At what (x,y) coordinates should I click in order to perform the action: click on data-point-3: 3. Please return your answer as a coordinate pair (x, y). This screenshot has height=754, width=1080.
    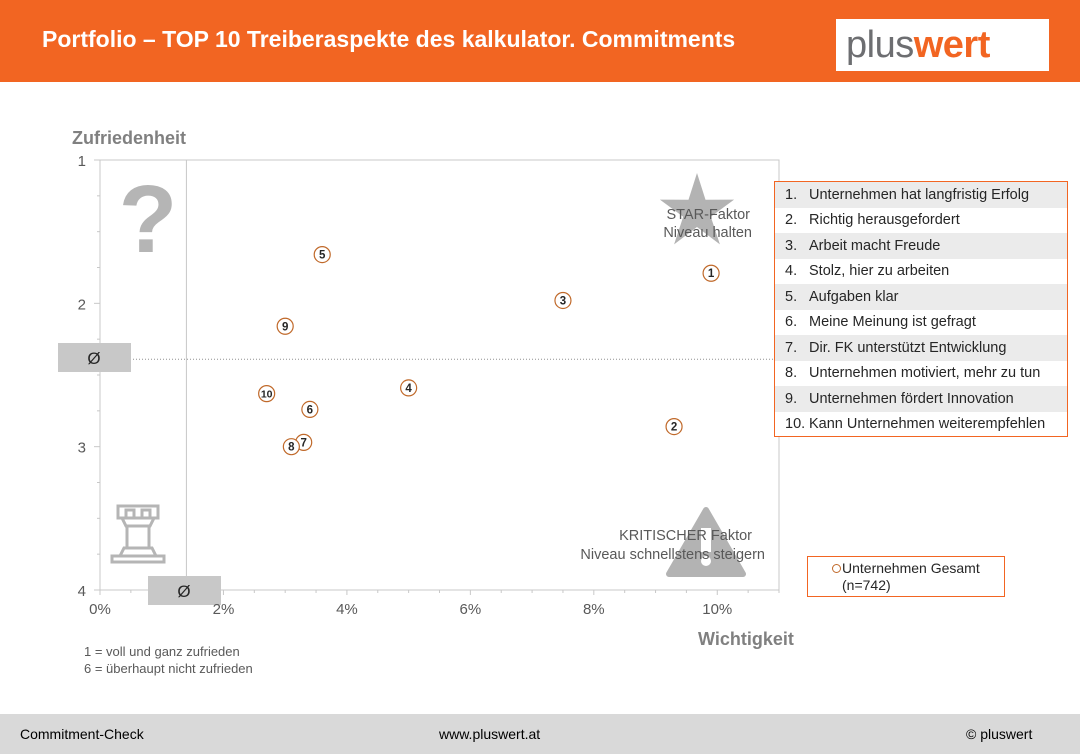
    Looking at the image, I should click on (563, 300).